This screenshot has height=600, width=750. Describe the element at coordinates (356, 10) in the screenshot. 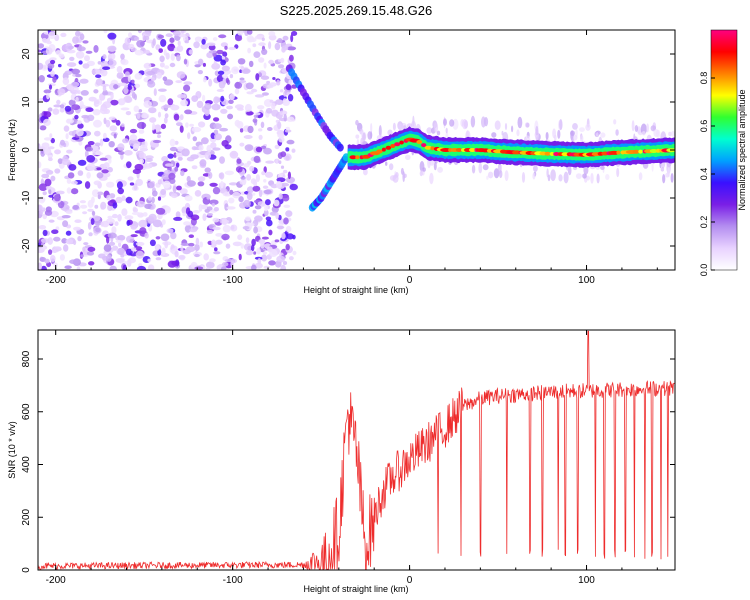

I see `figure-title: S225.2025.269.15.48.G26` at that location.